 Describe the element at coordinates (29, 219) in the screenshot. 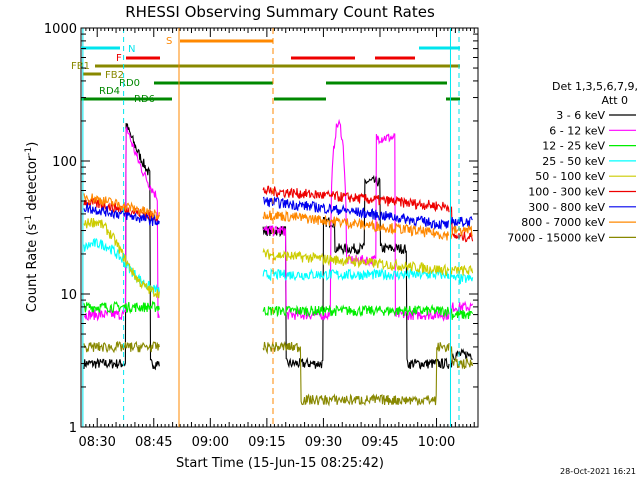

I see `y-axis-label-sup1: -1` at that location.